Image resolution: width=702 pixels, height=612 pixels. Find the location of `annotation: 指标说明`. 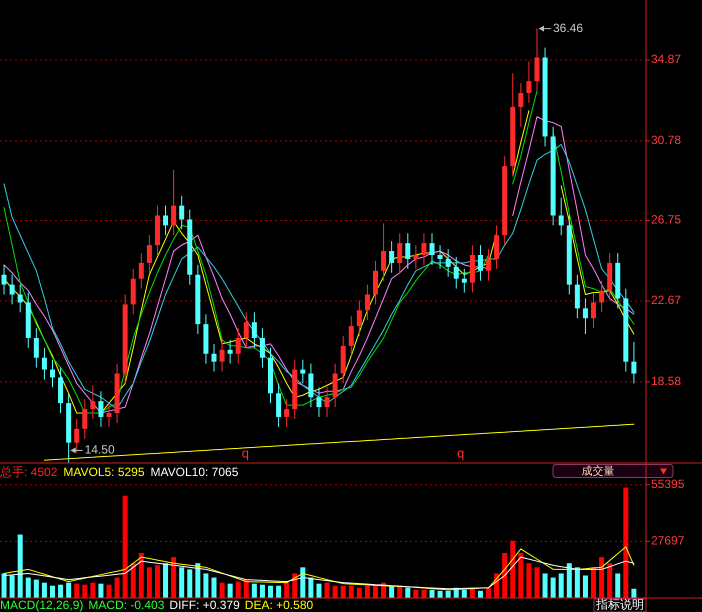

annotation: 指标说明 is located at coordinates (619, 605).